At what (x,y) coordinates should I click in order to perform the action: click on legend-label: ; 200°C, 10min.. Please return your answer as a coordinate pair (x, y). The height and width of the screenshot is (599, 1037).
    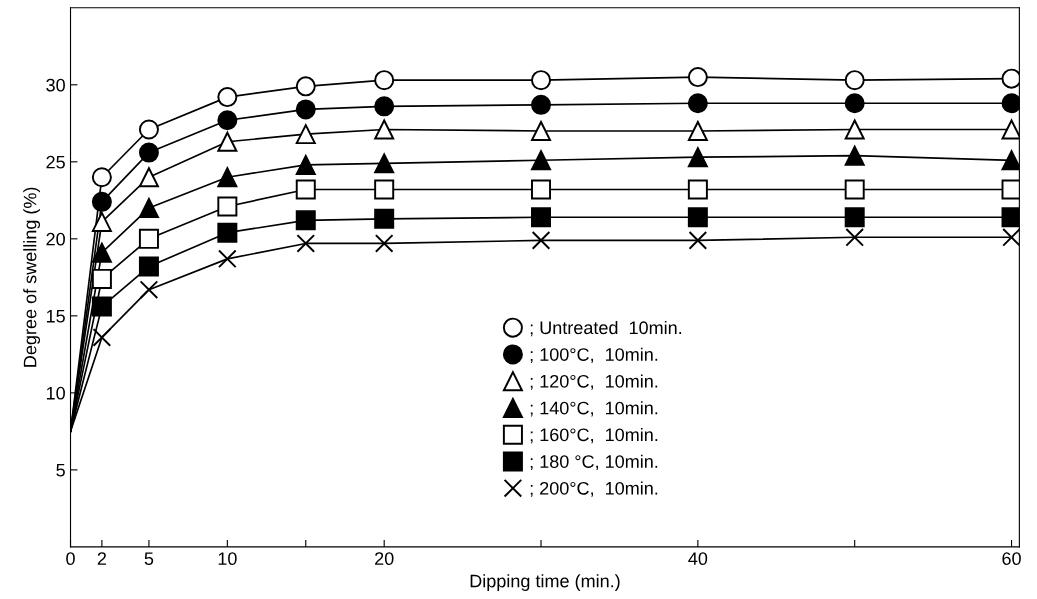
    Looking at the image, I should click on (594, 489).